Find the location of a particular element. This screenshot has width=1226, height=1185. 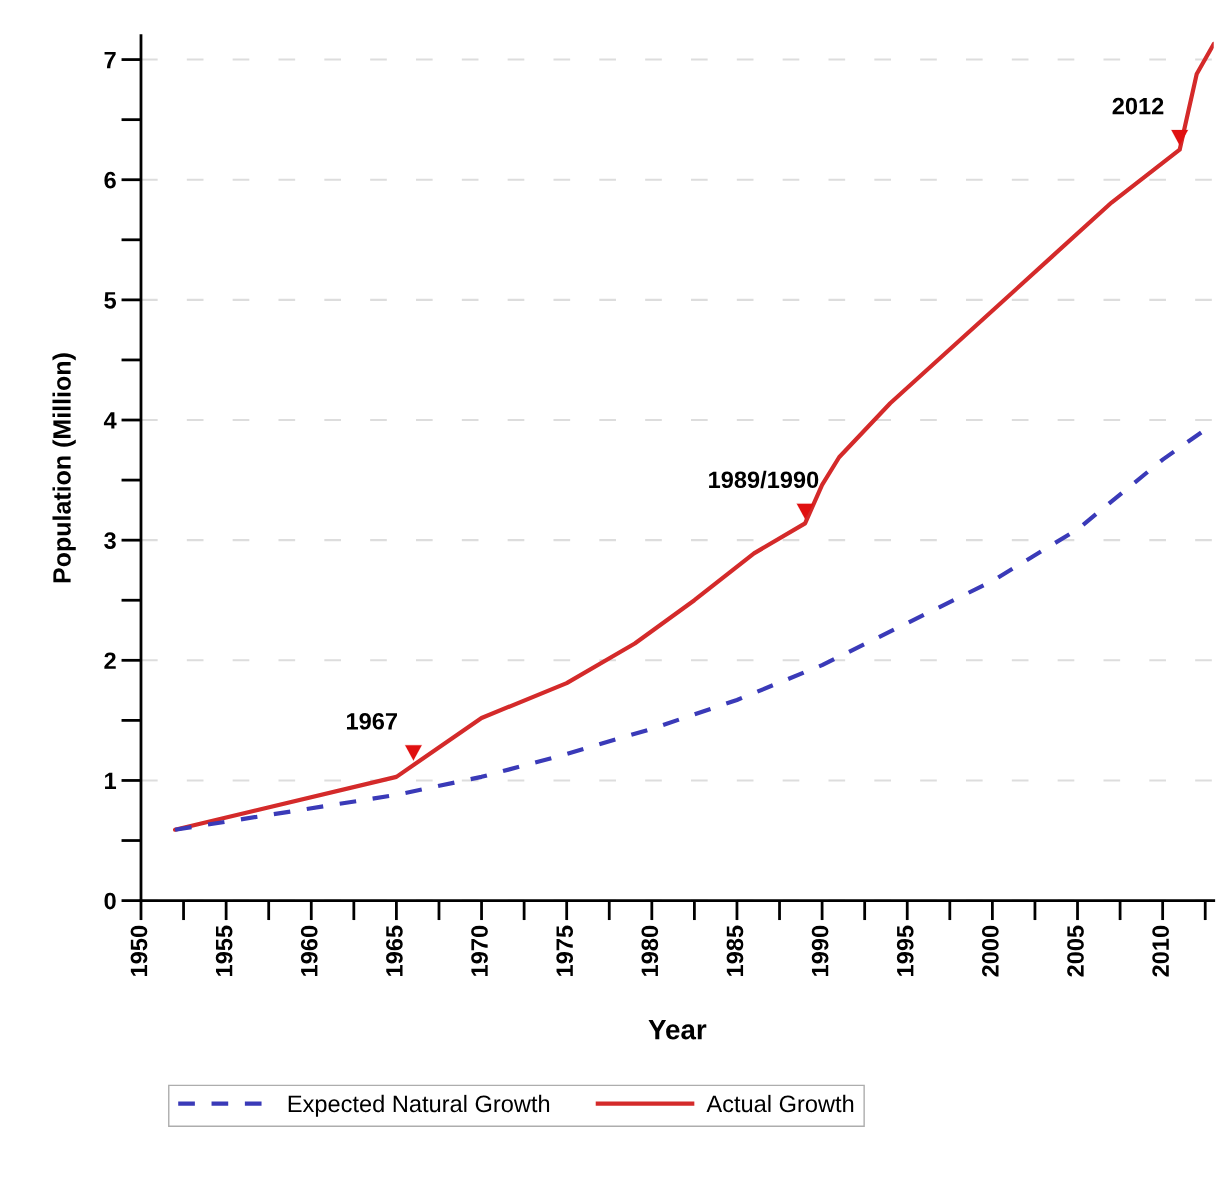

y-tick-label: 6 is located at coordinates (110, 180).